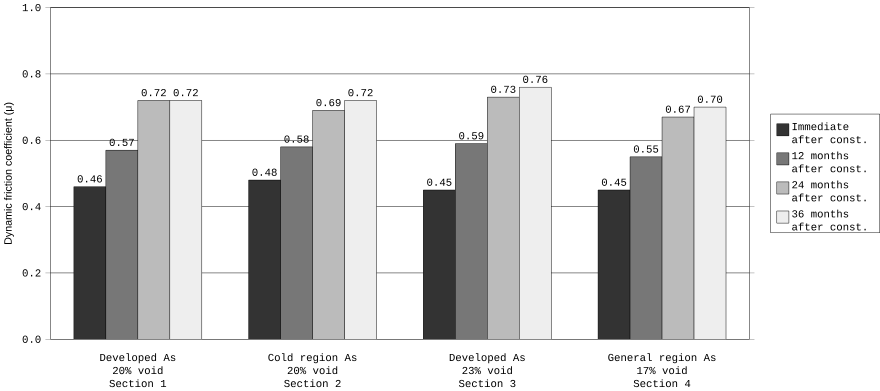  I want to click on y-tick-label: 0.0, so click(31, 339).